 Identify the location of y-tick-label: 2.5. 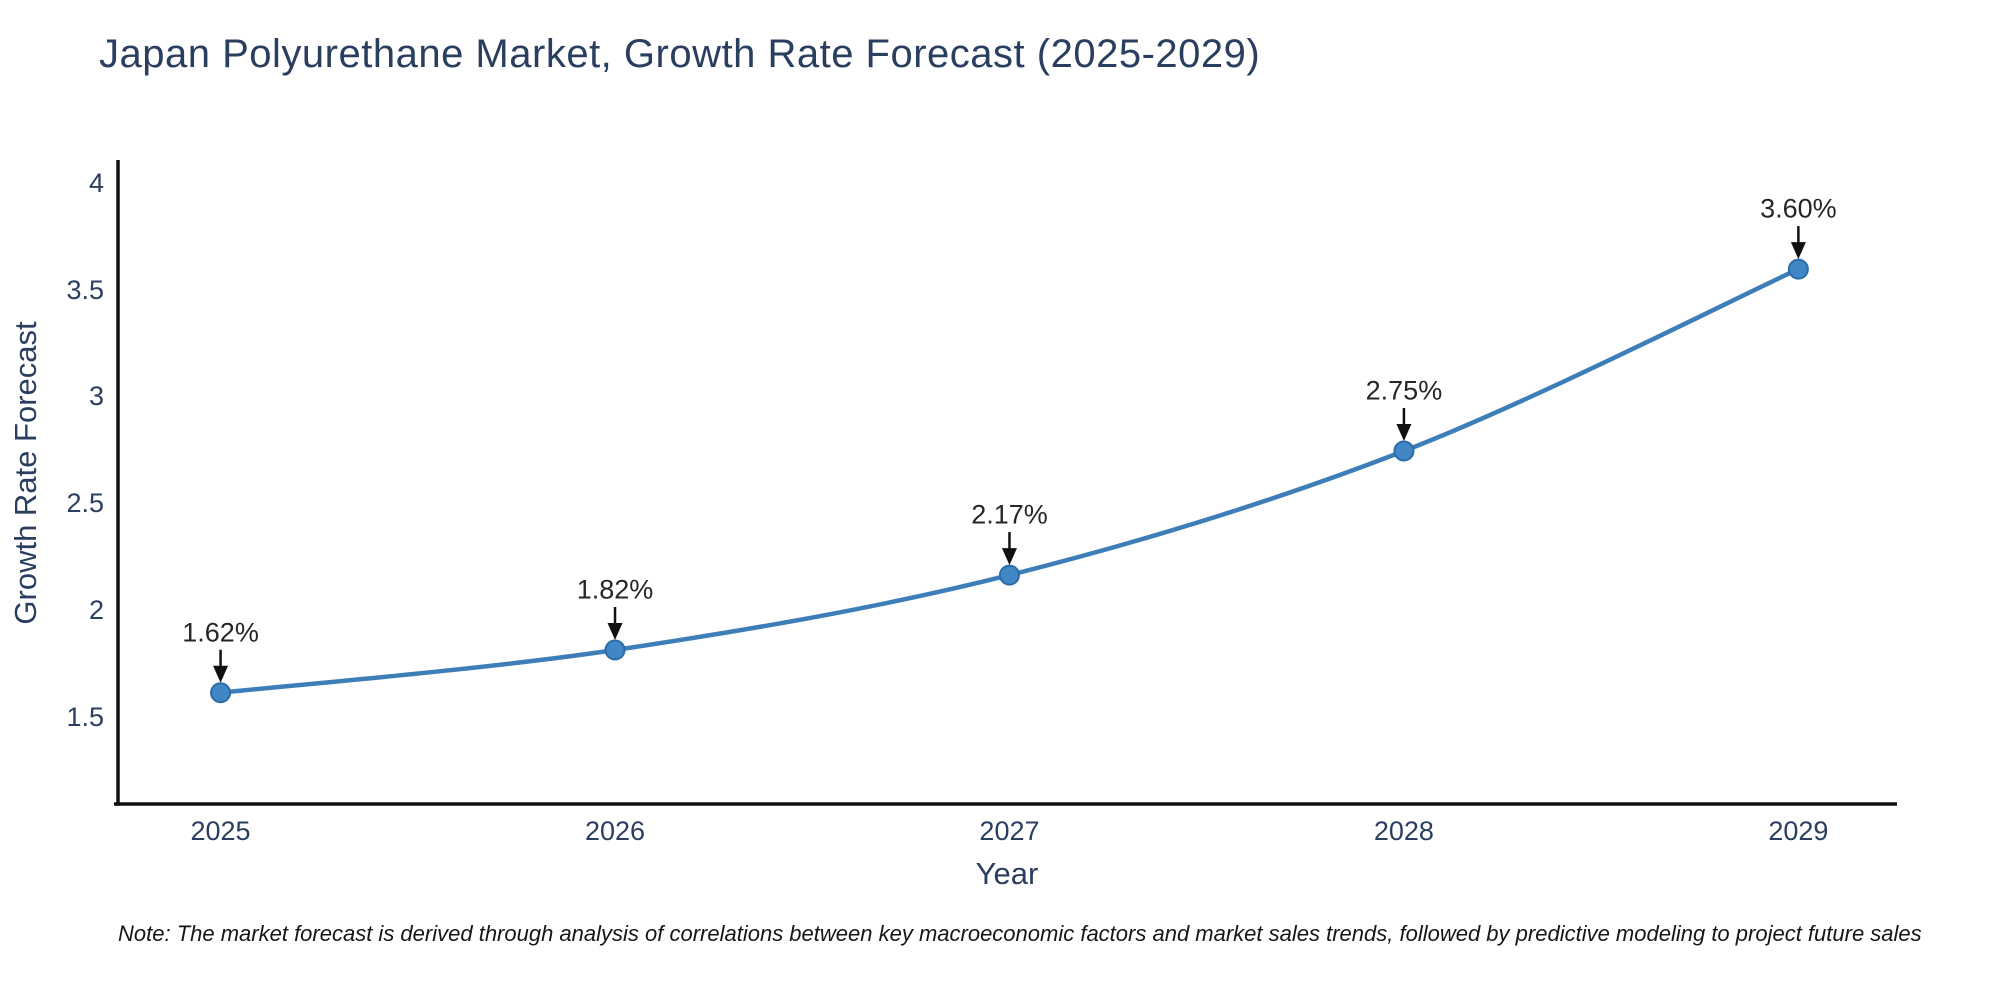
(85, 503).